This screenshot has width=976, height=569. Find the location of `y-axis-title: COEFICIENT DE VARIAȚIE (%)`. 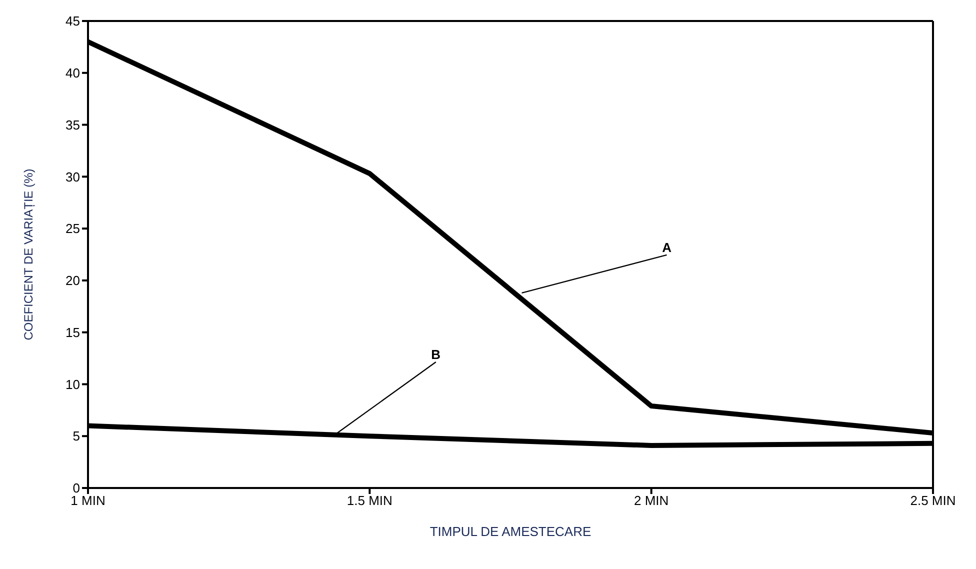

y-axis-title: COEFICIENT DE VARIAȚIE (%) is located at coordinates (28, 254).